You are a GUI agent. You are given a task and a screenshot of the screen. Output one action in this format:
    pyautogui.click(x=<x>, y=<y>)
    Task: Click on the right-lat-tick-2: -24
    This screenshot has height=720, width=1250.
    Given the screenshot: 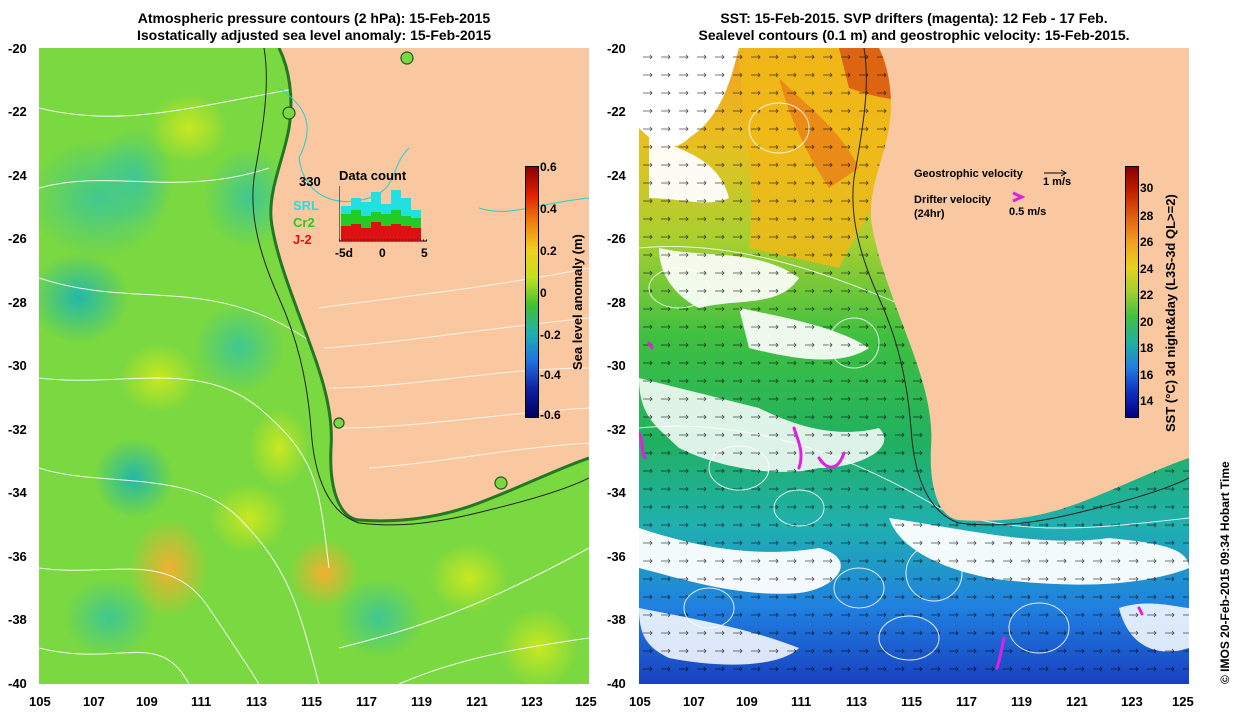 What is the action you would take?
    pyautogui.click(x=616, y=175)
    